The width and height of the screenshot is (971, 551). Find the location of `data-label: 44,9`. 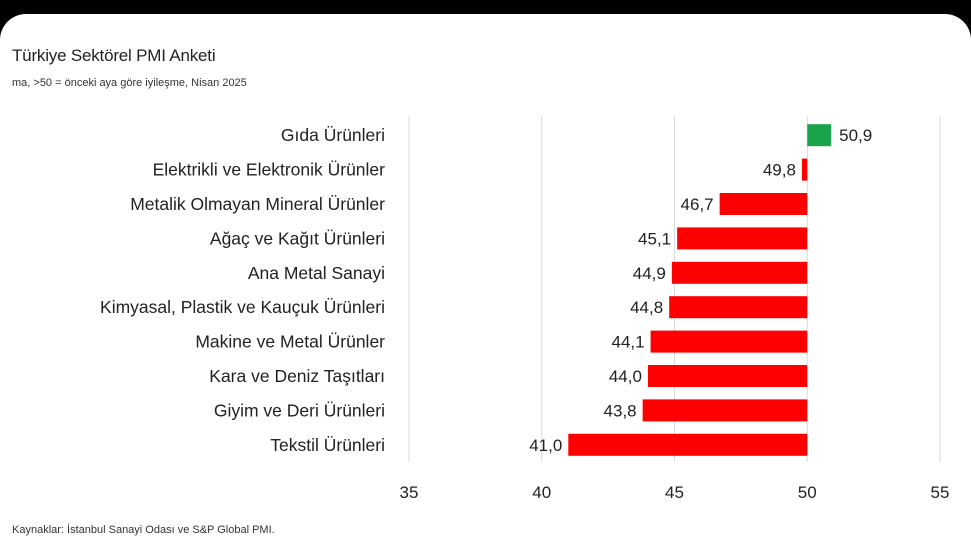

data-label: 44,9 is located at coordinates (649, 273).